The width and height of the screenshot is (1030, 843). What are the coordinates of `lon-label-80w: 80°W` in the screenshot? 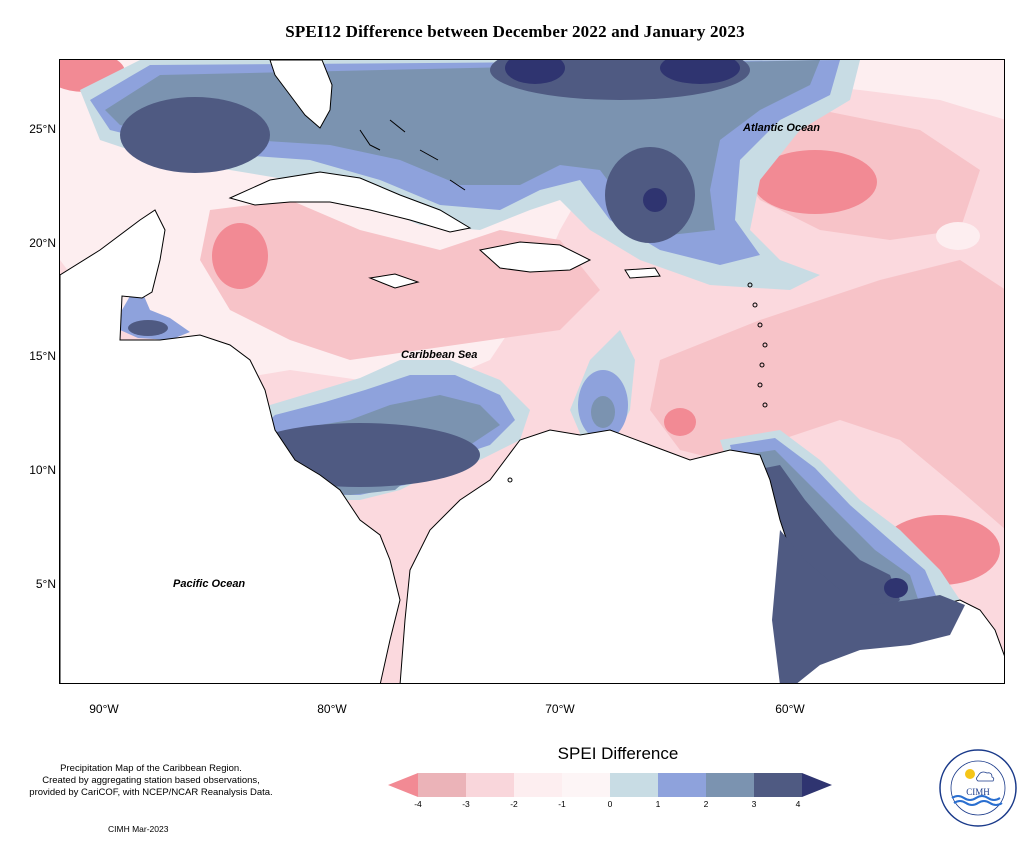 It's located at (332, 709).